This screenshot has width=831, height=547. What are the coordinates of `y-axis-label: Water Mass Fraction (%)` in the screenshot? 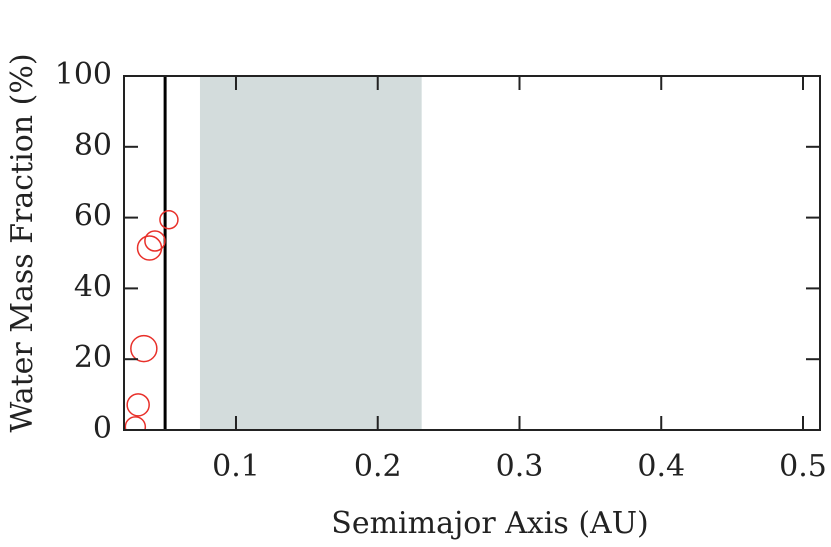 It's located at (22, 242).